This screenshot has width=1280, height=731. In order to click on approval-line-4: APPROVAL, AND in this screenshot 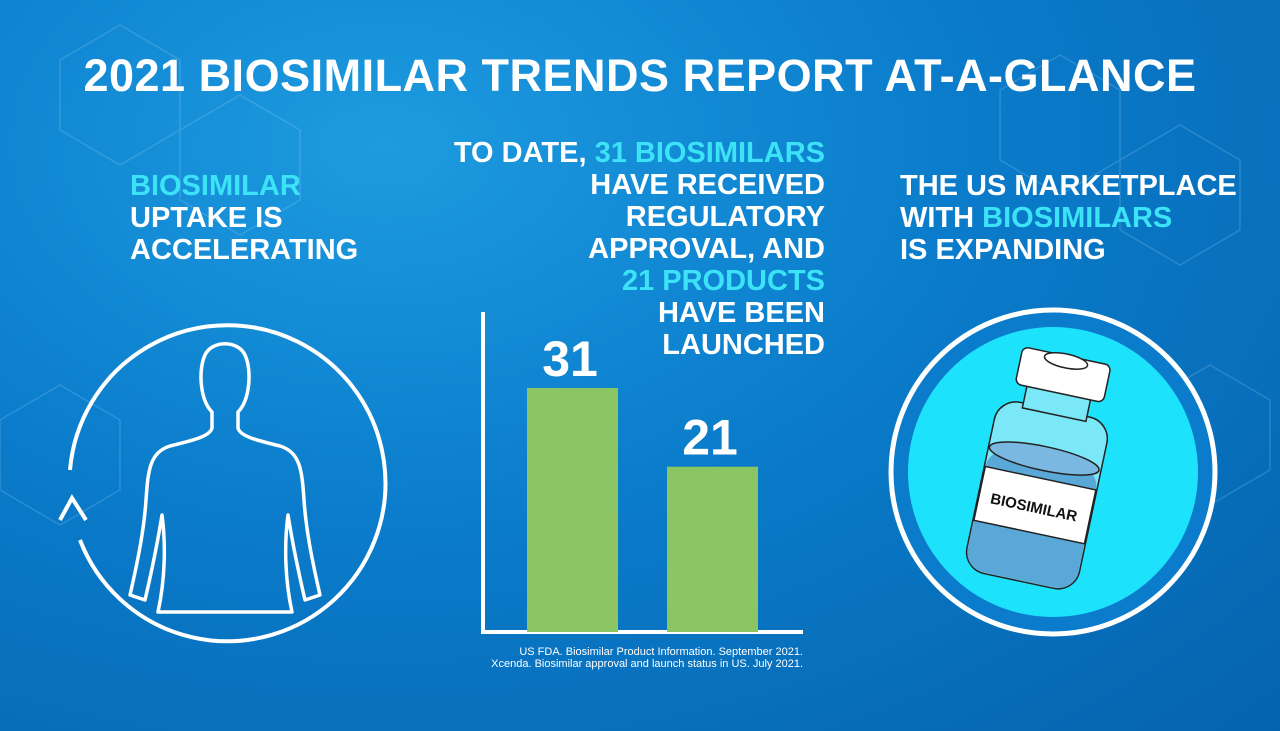, I will do `click(706, 249)`.